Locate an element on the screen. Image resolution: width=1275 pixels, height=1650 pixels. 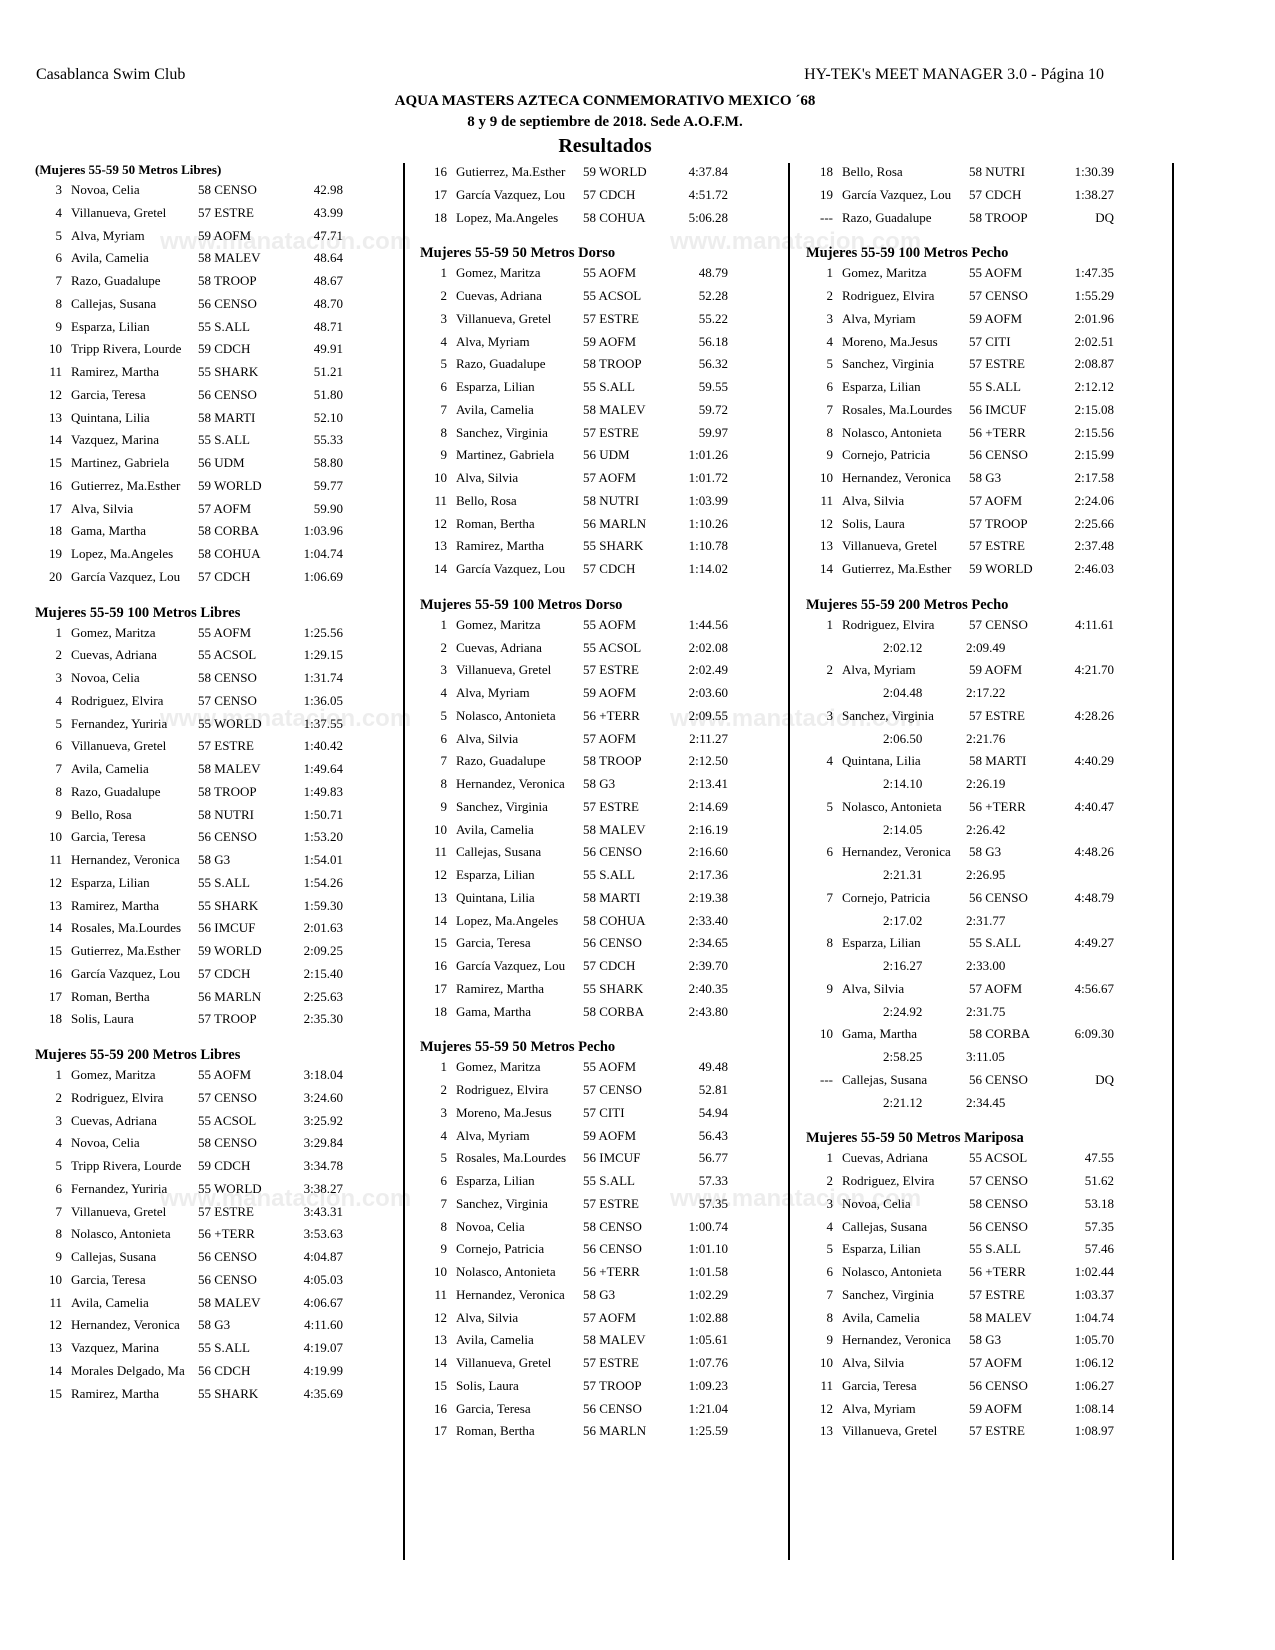
place: 8 is located at coordinates (444, 783).